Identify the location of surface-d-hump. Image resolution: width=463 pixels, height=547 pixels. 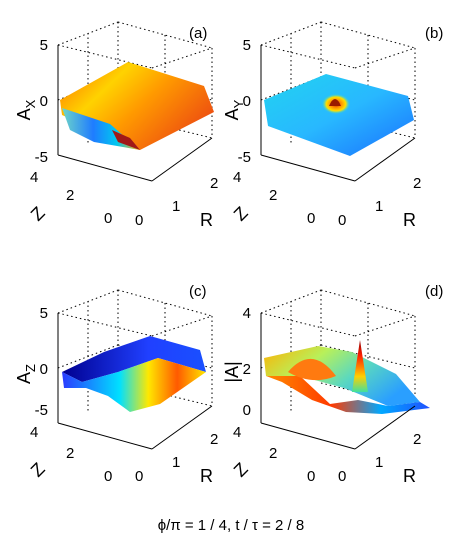
(312, 369).